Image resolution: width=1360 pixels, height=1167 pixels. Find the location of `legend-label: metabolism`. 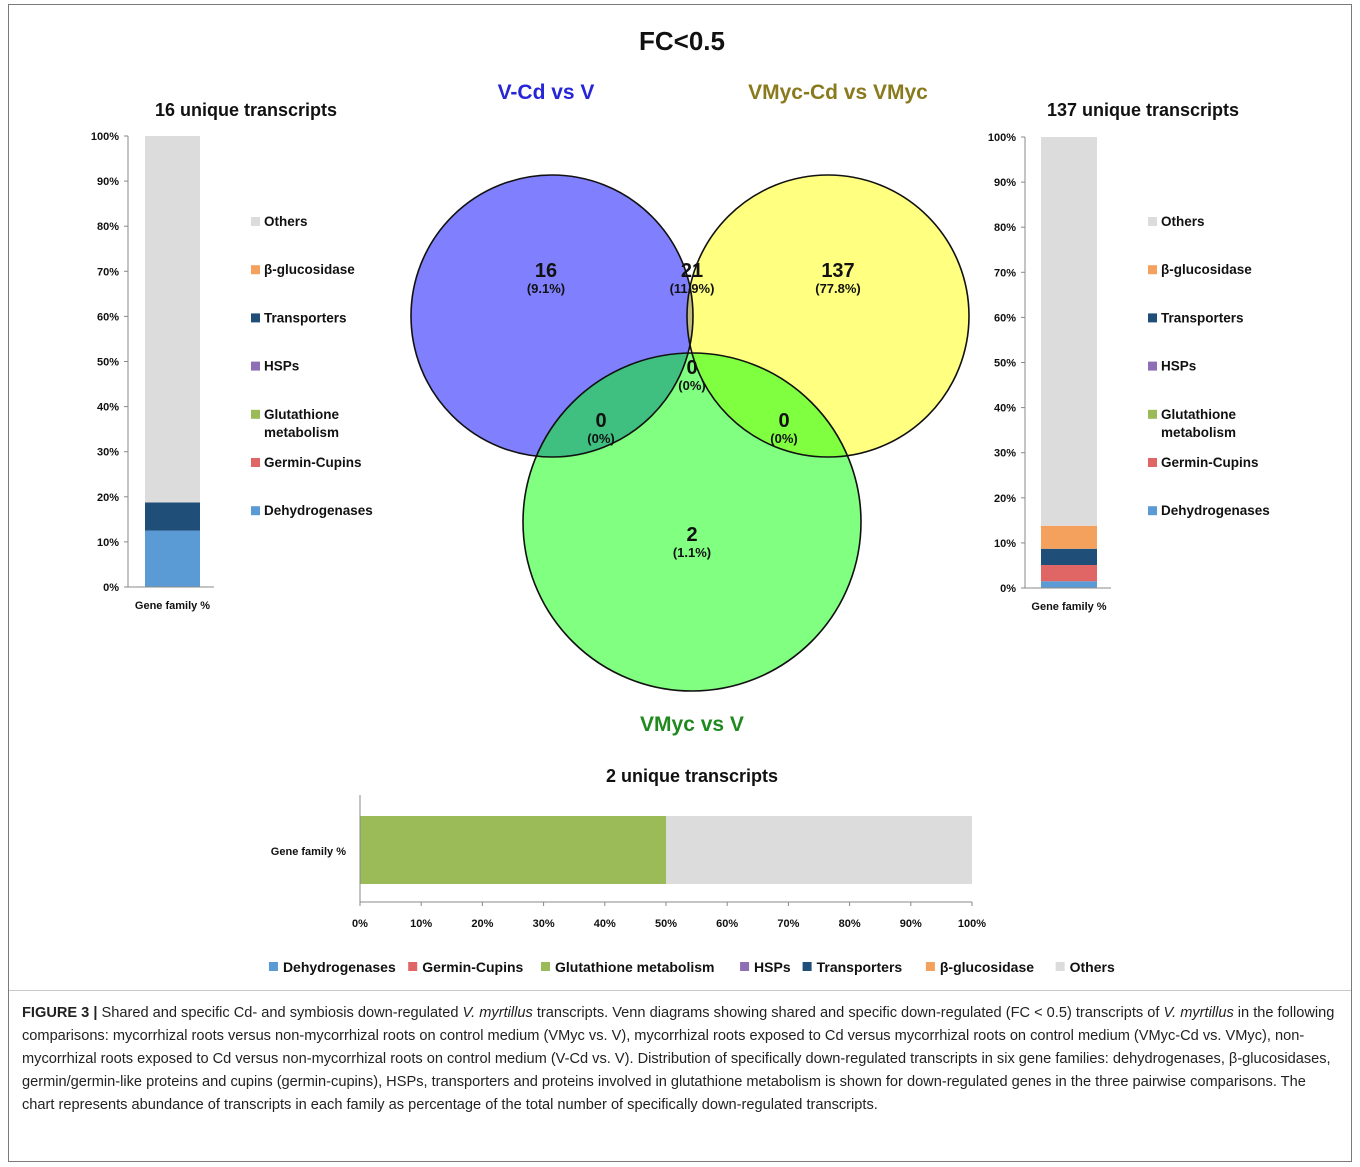

legend-label: metabolism is located at coordinates (301, 432).